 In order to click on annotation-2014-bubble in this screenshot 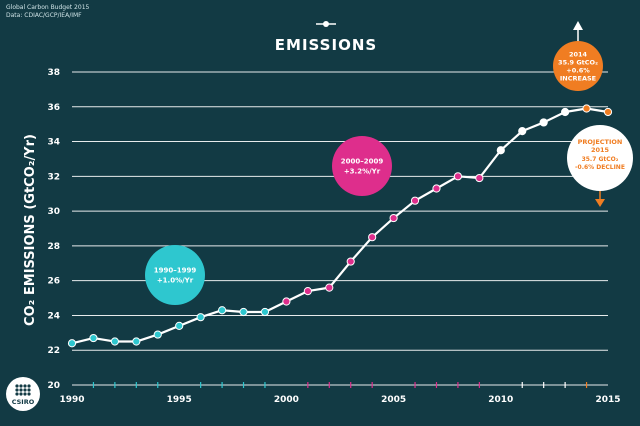, I will do `click(578, 66)`.